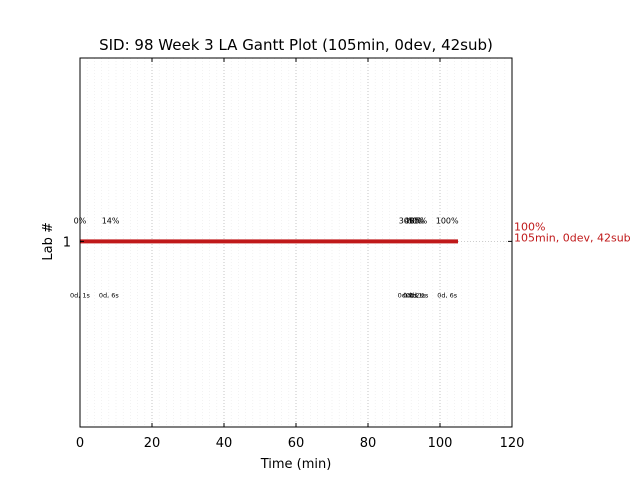 The width and height of the screenshot is (640, 480). Describe the element at coordinates (67, 242) in the screenshot. I see `y-tick-label: 1` at that location.